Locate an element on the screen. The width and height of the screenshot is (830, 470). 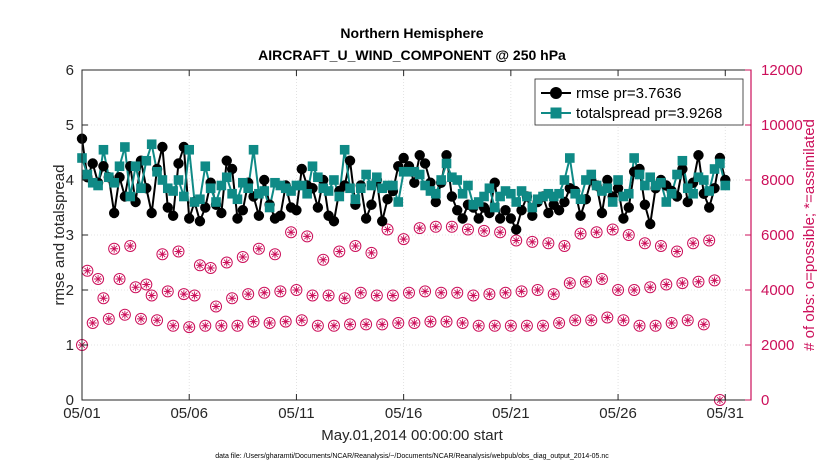
y2-tick-label: 10000 is located at coordinates (782, 125).